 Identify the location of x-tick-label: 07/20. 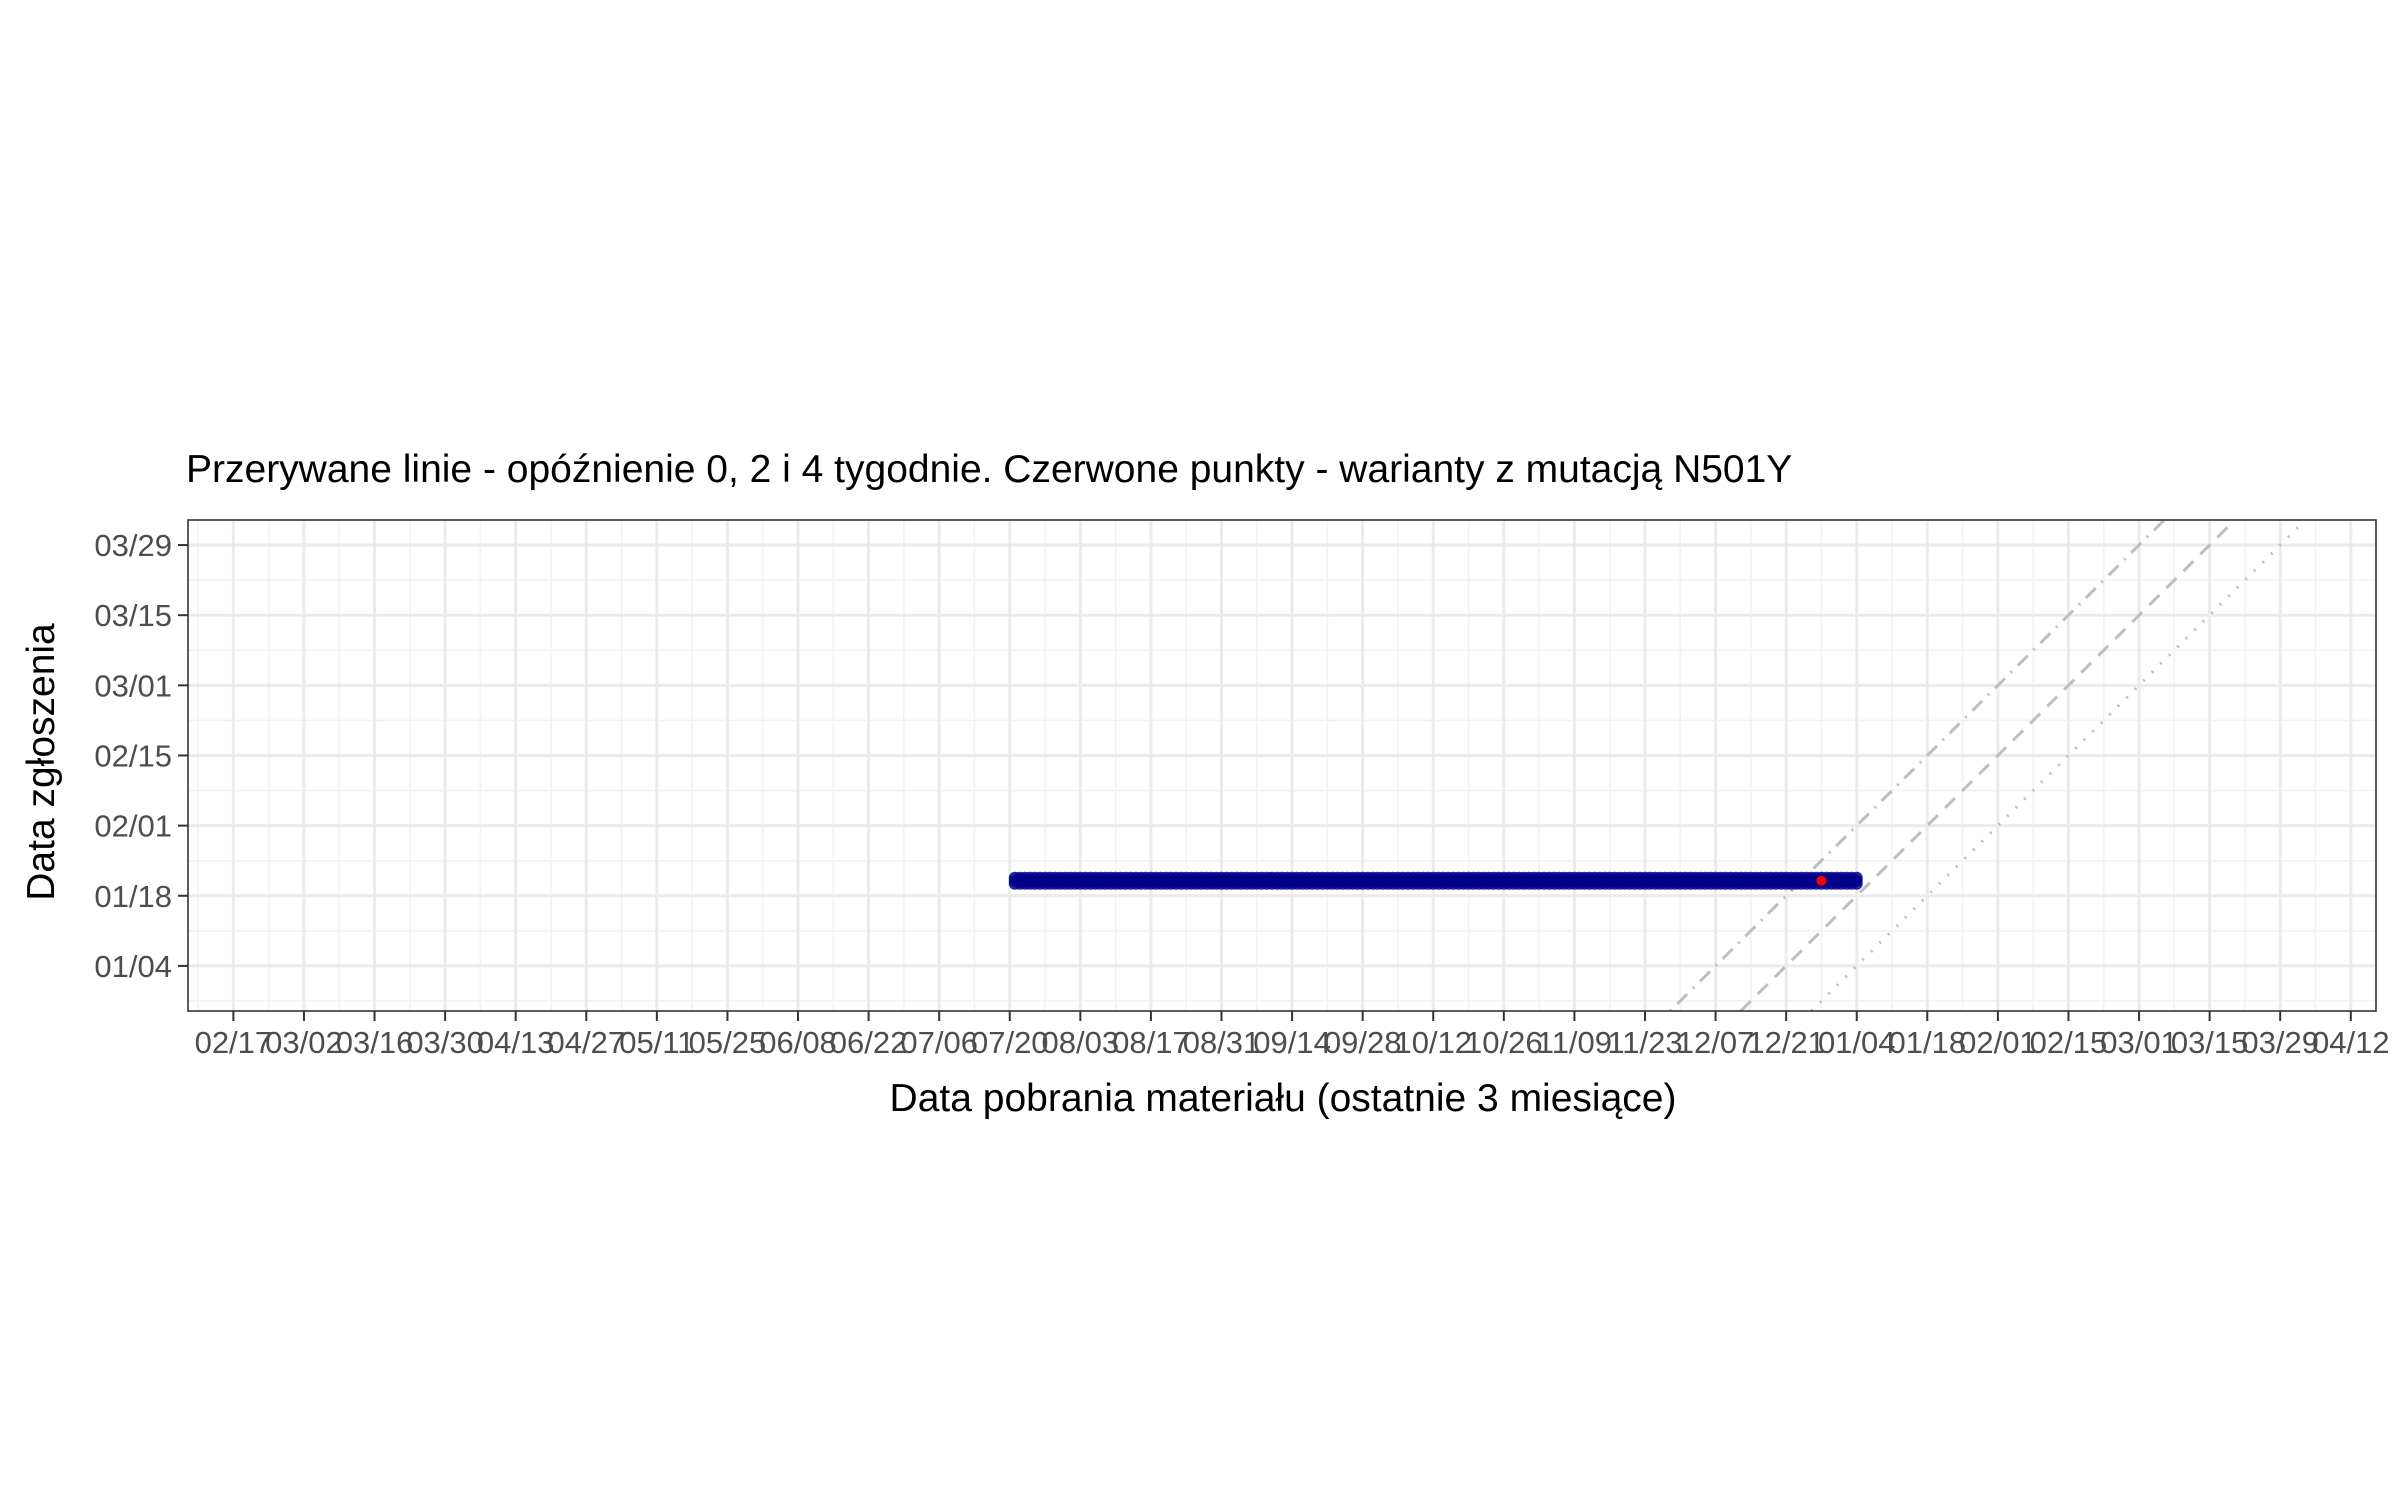
(1010, 1042).